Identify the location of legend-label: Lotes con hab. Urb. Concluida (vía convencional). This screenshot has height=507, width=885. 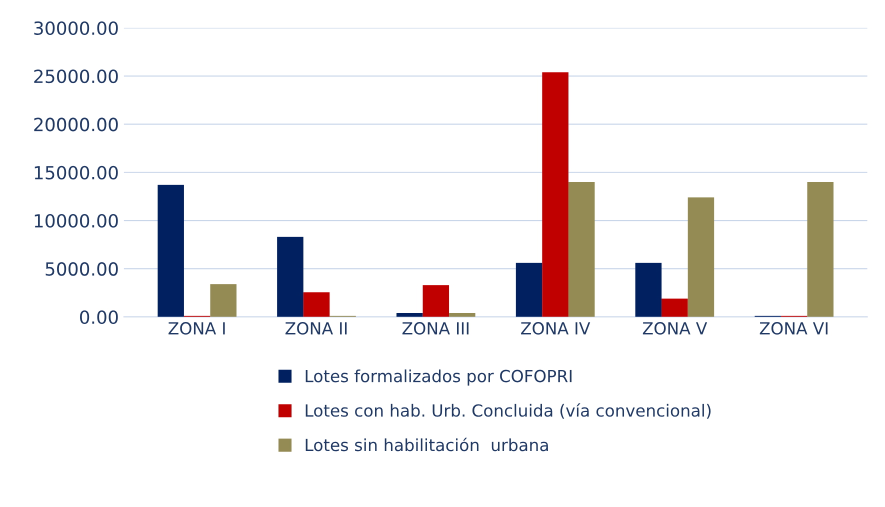
(508, 411).